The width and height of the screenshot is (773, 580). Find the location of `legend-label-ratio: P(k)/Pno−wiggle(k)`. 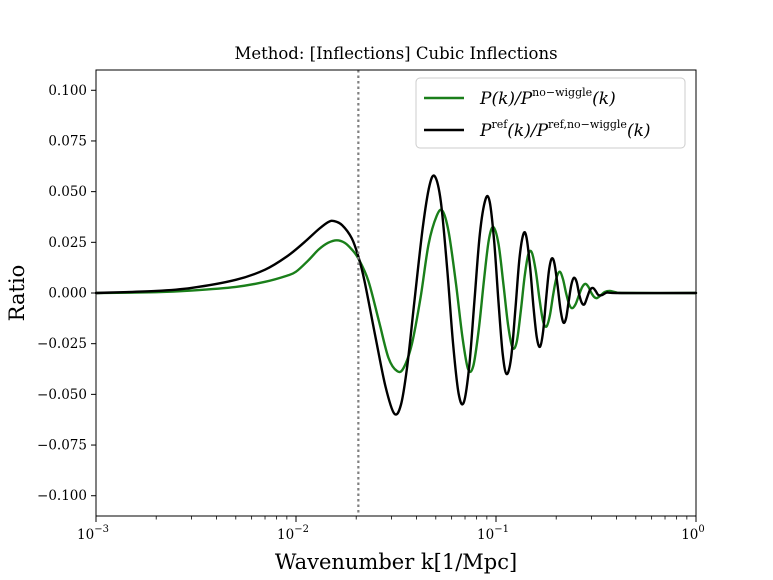

legend-label-ratio: P(k)/Pno−wiggle(k) is located at coordinates (547, 97).